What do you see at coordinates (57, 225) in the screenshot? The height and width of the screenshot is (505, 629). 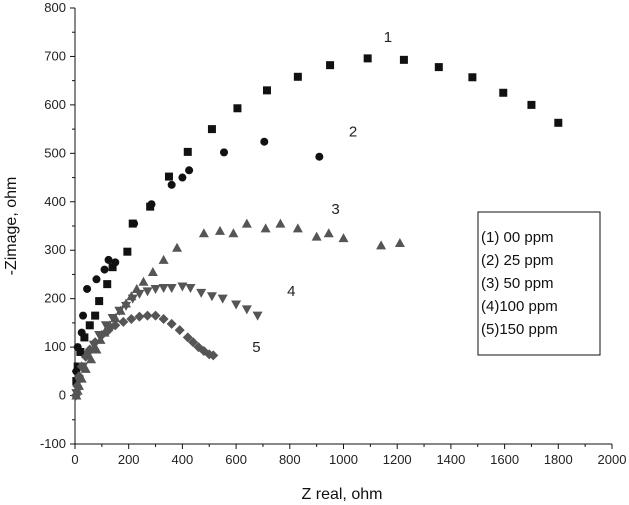 I see `y-axis-ticks: -100 0 100 200 300 400 500 600 700 800` at bounding box center [57, 225].